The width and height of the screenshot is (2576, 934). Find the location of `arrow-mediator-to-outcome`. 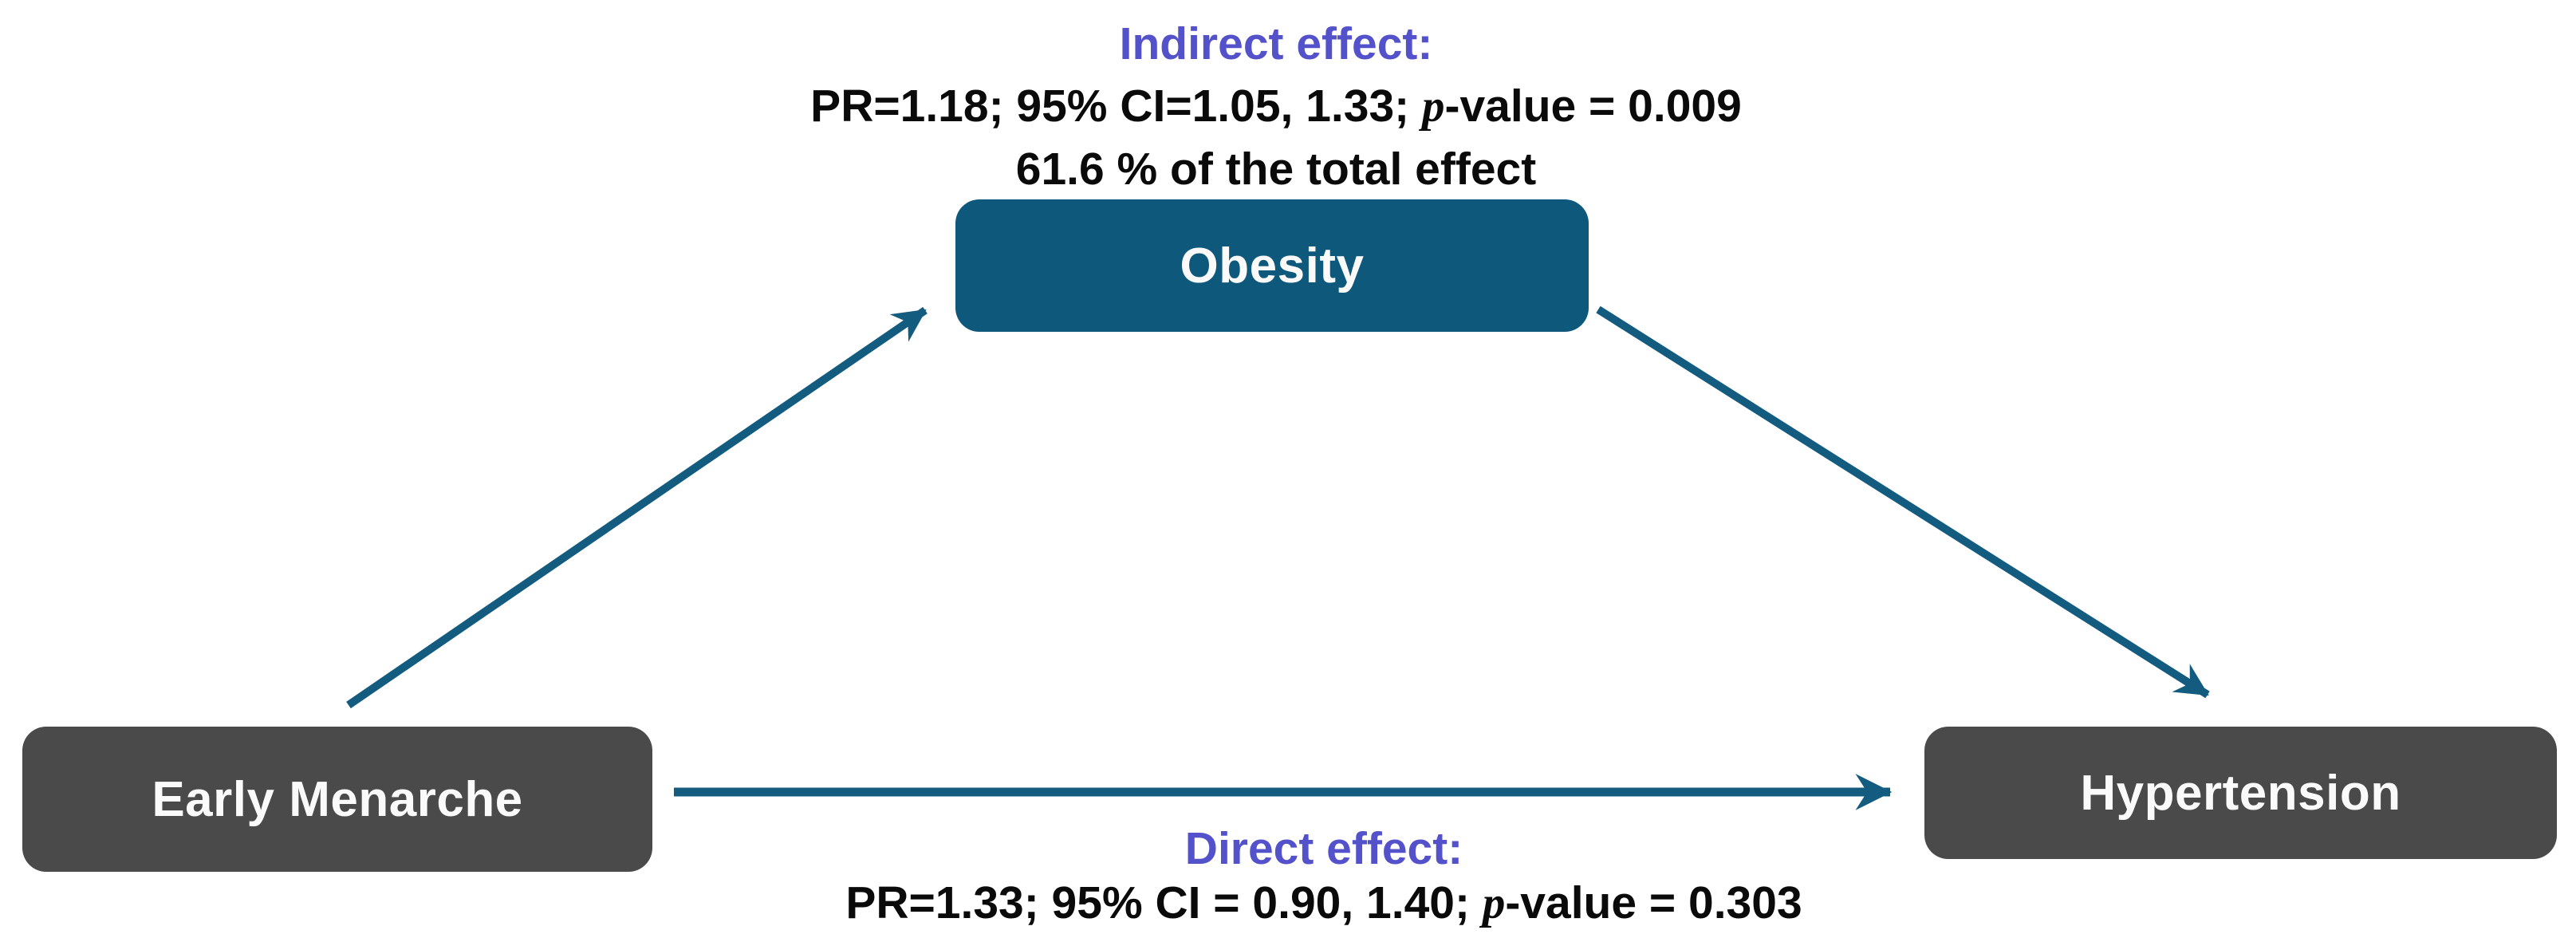

arrow-mediator-to-outcome is located at coordinates (1903, 502).